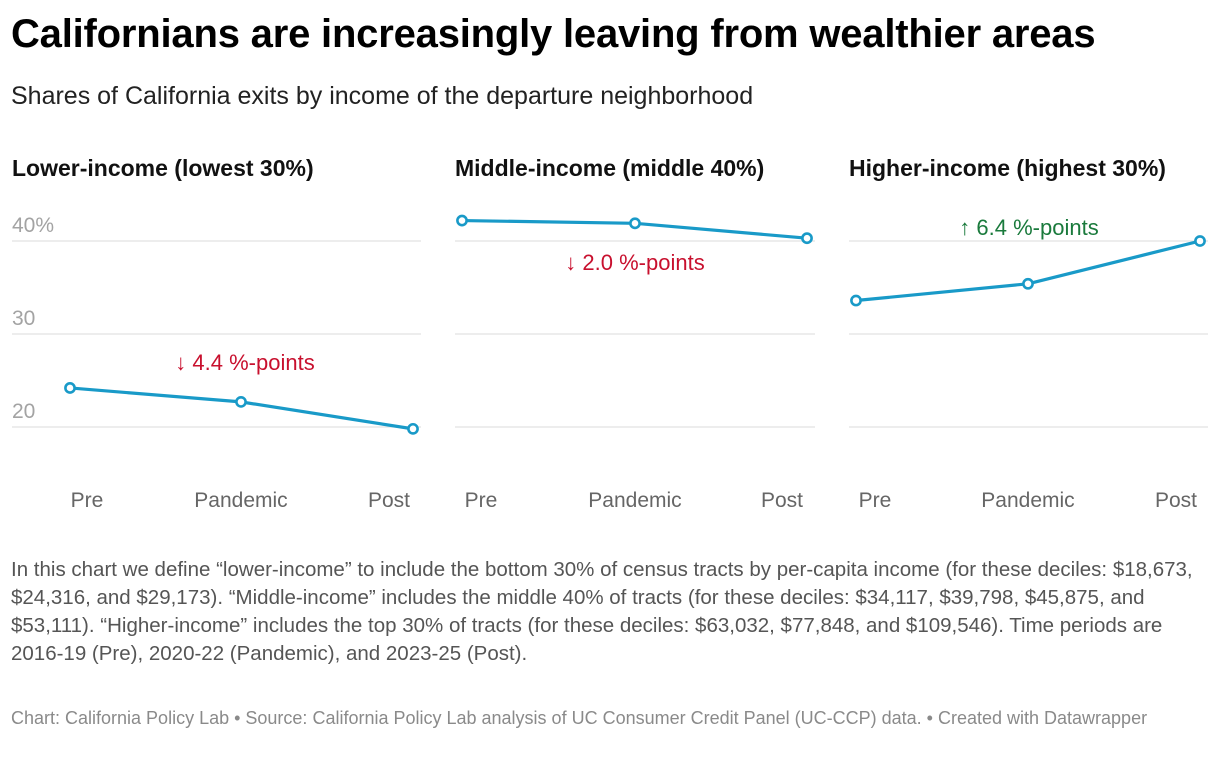 This screenshot has height=766, width=1220. I want to click on panel-title-middle-income: Middle-income (middle 40%), so click(610, 168).